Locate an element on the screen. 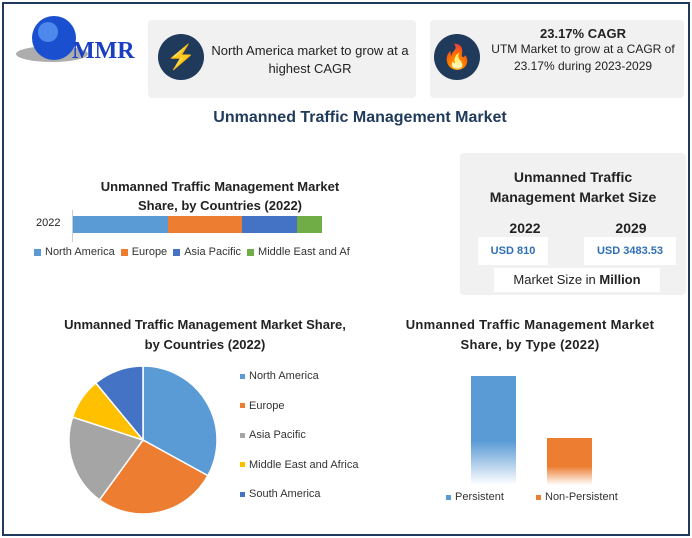  pie-slice-north-america is located at coordinates (180, 421).